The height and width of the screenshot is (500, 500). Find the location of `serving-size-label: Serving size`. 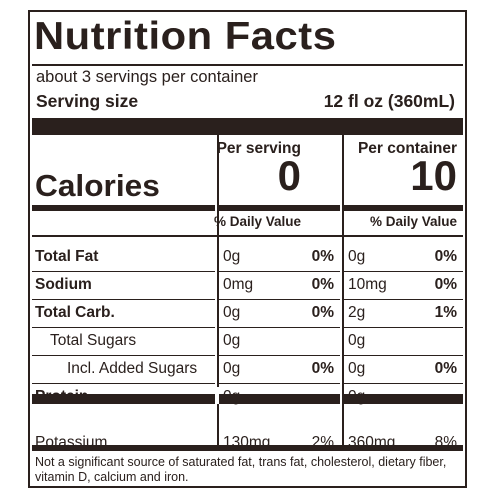

serving-size-label: Serving size is located at coordinates (87, 101).